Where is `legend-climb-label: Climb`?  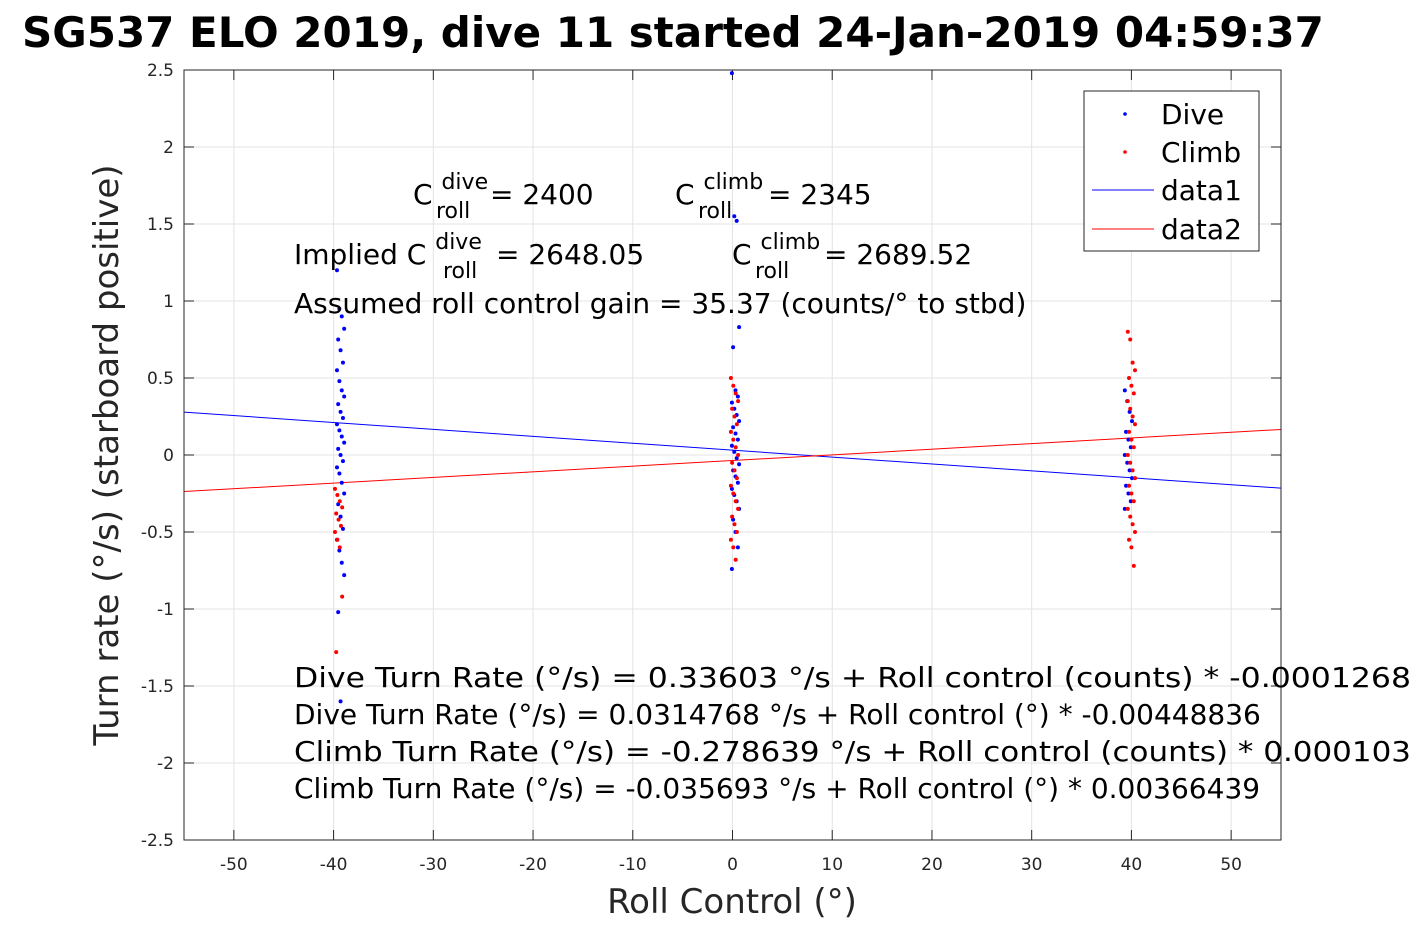
legend-climb-label: Climb is located at coordinates (1201, 152).